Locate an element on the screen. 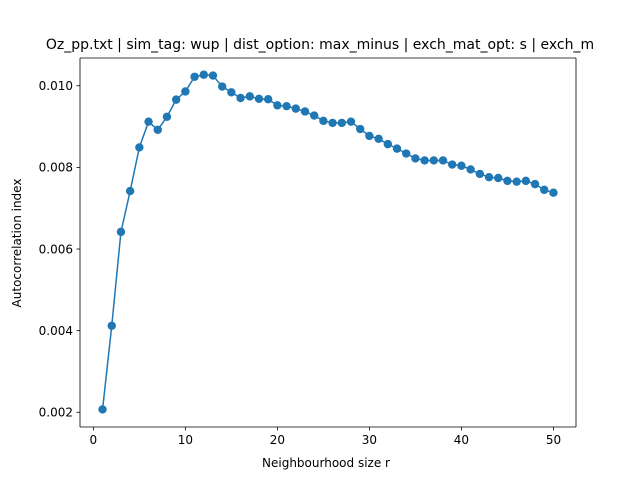  x-tick-label: 0 is located at coordinates (94, 440).